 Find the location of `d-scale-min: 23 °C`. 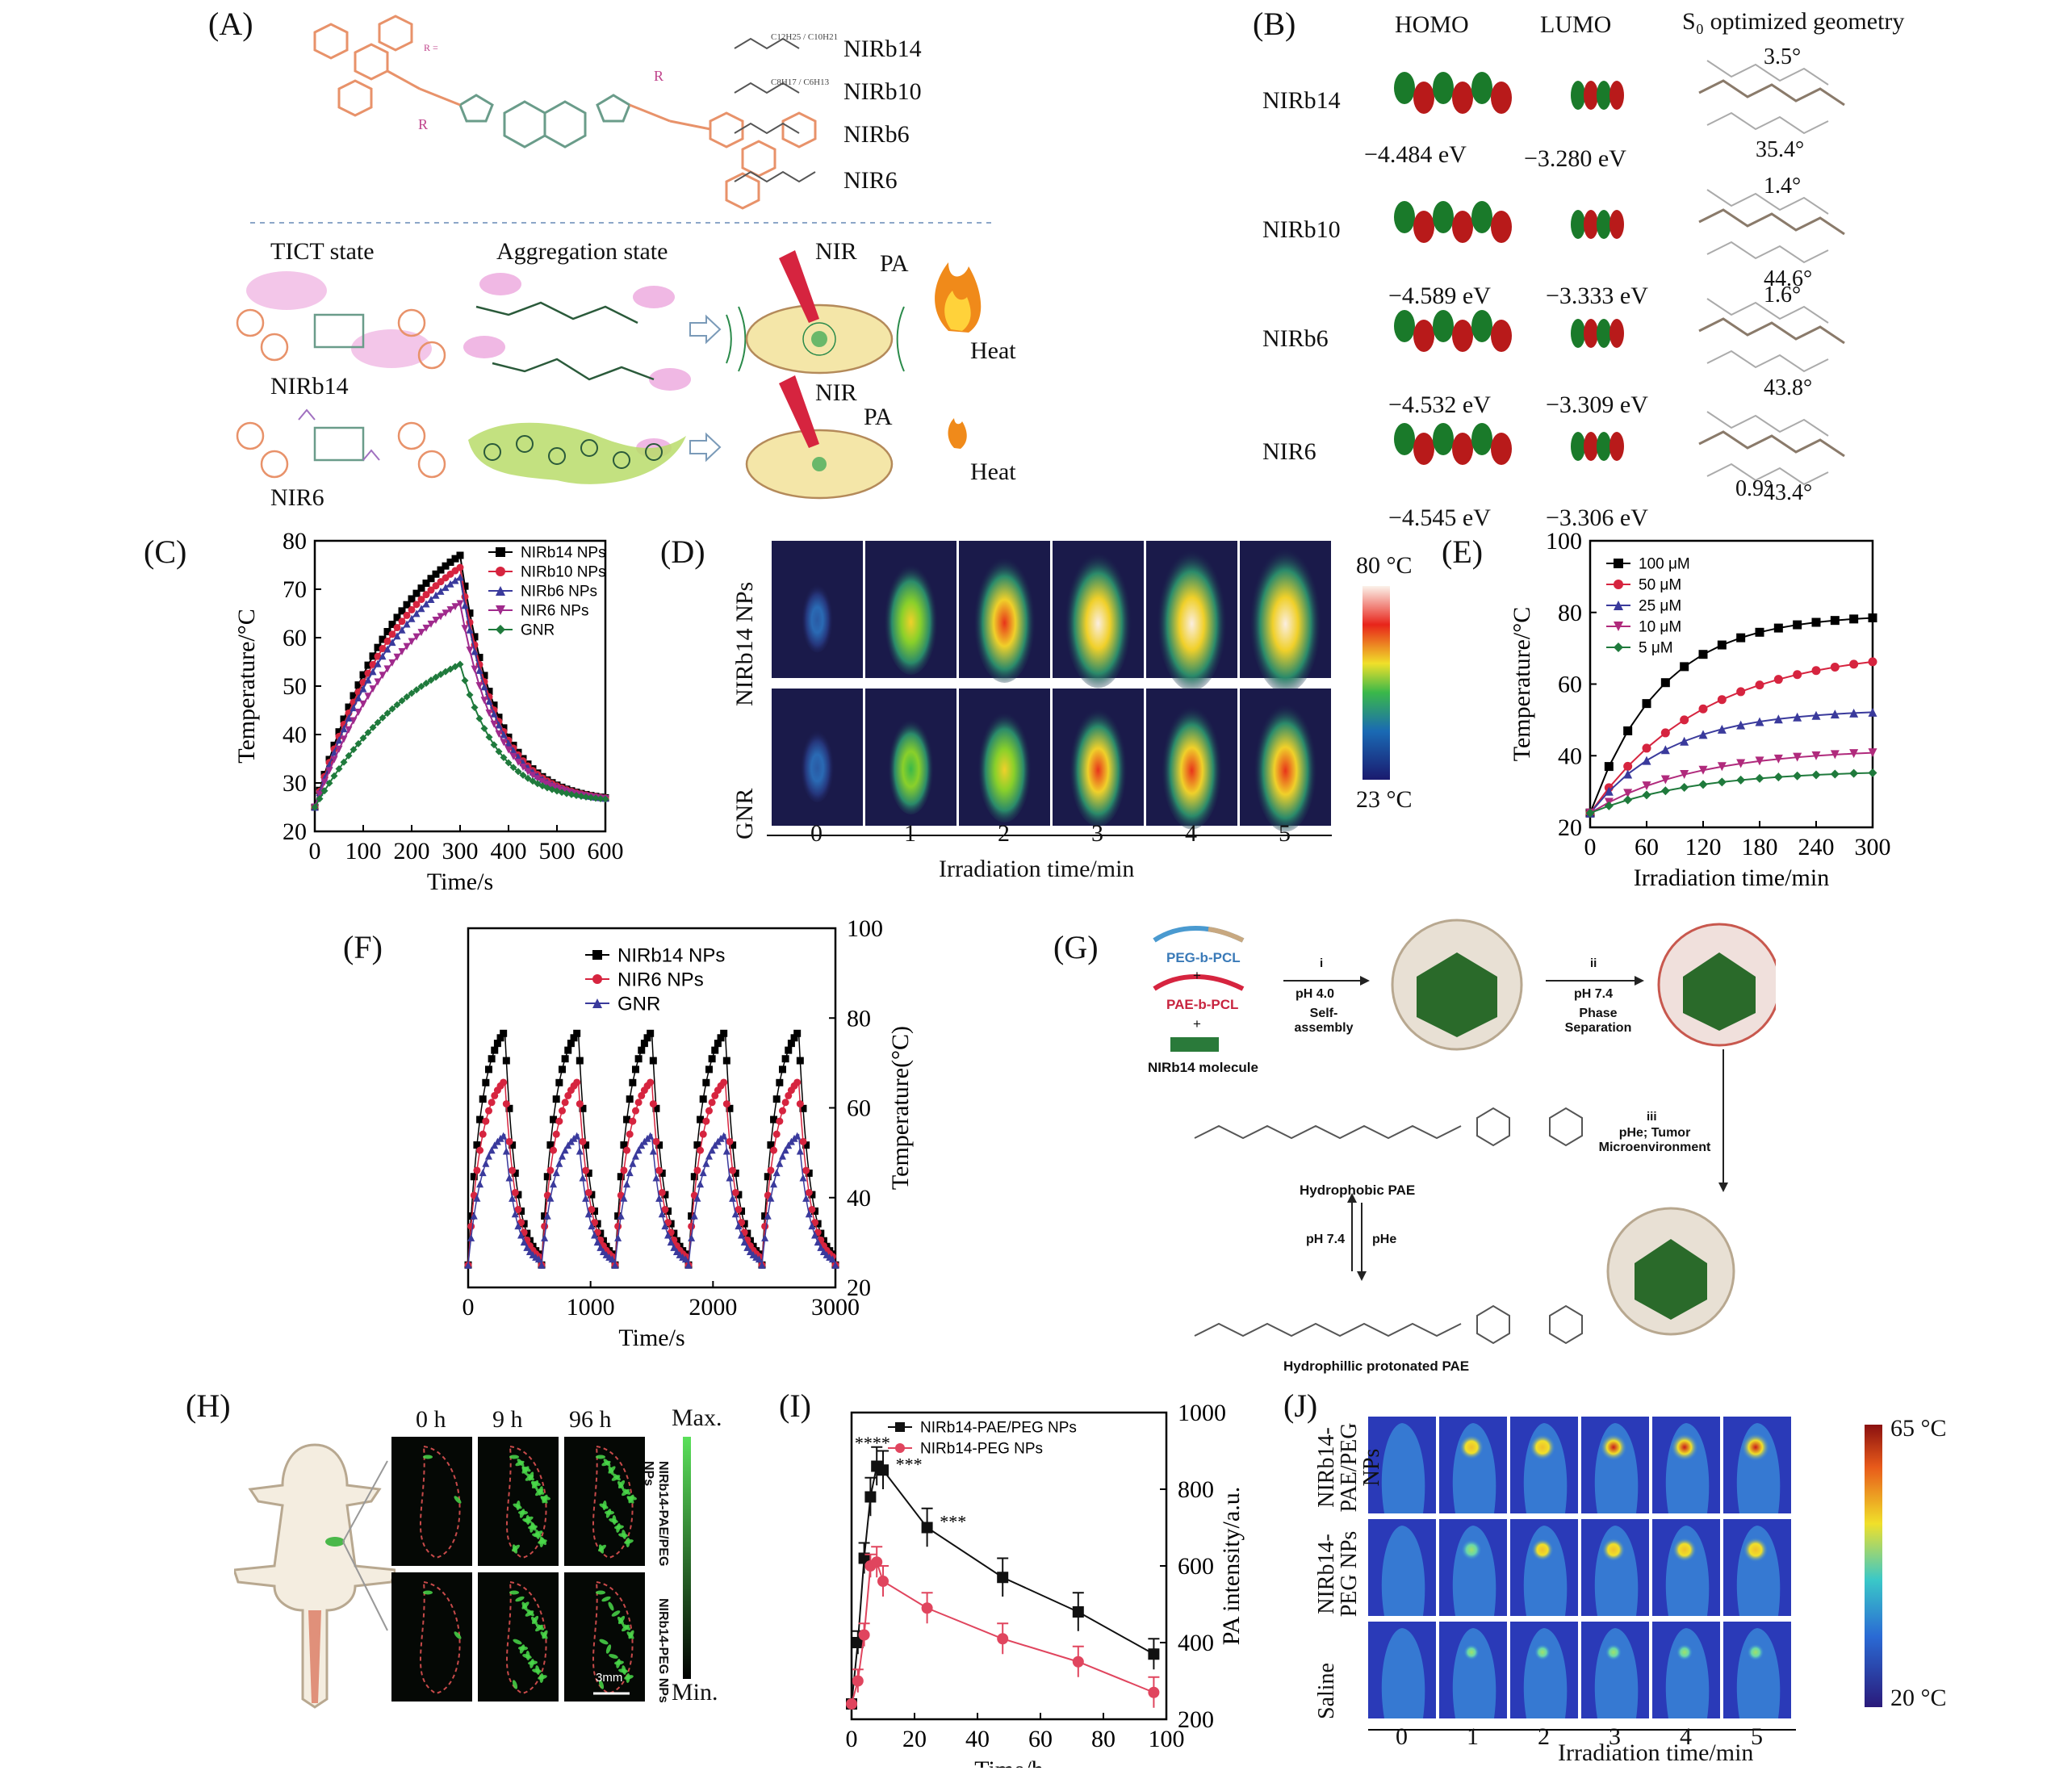

d-scale-min: 23 °C is located at coordinates (1384, 799).